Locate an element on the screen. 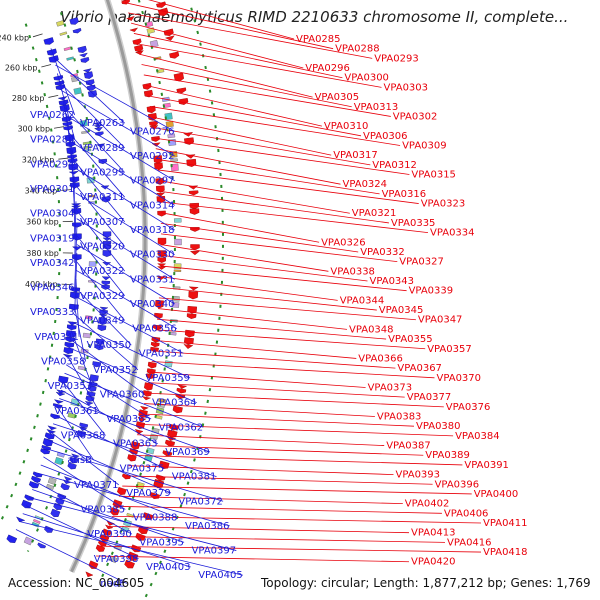 The width and height of the screenshot is (600, 600). forward-gene-label: VPA0420 is located at coordinates (433, 562).